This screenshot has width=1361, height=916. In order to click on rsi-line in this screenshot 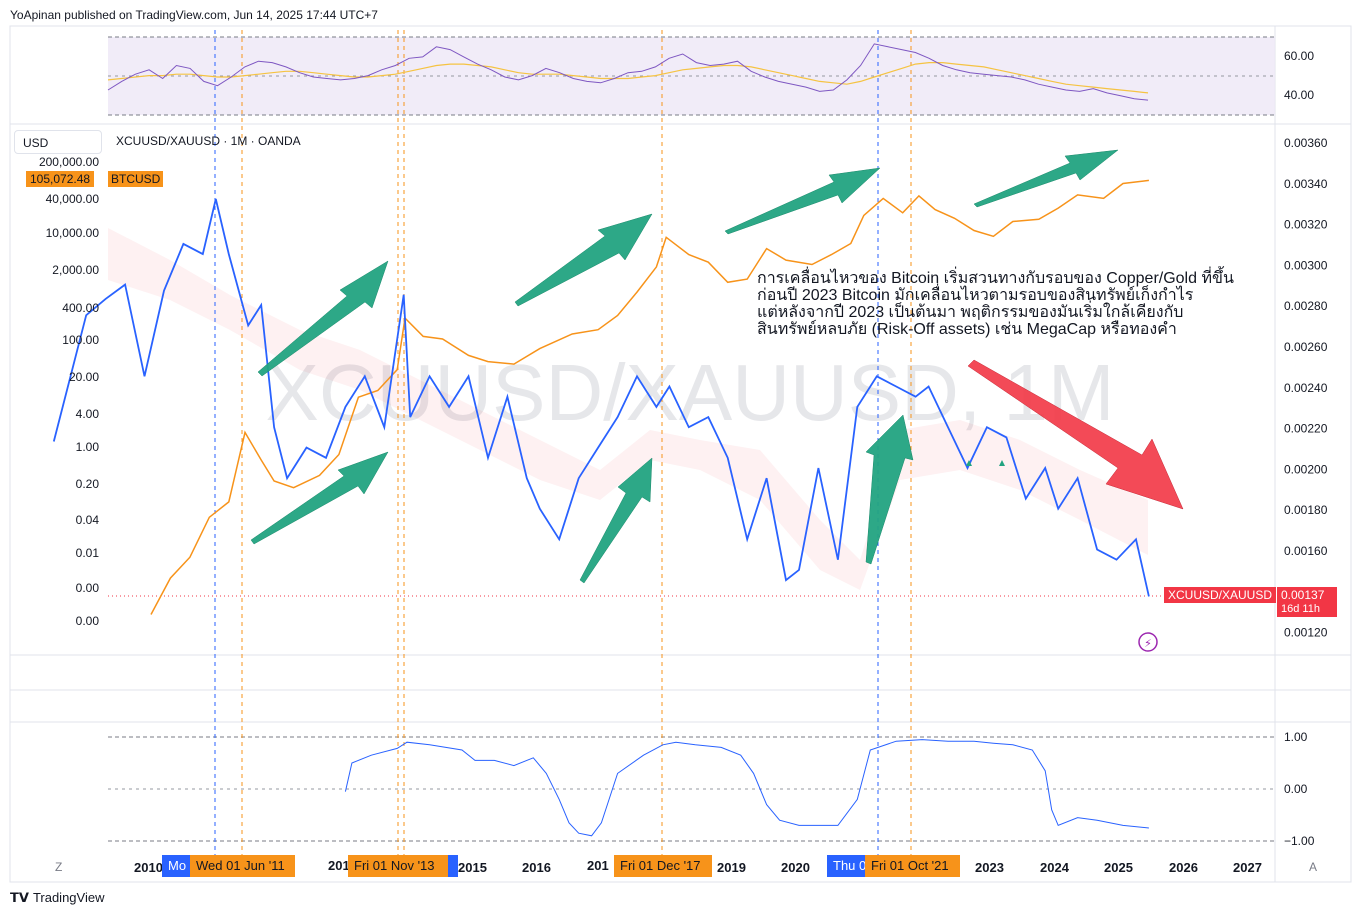, I will do `click(628, 72)`.